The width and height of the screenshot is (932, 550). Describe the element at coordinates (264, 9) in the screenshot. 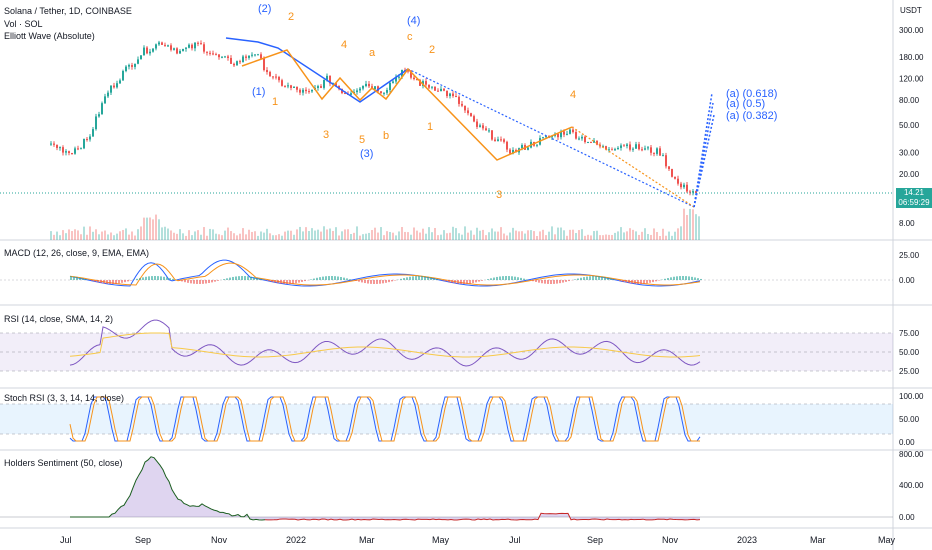

I see `wave-label-blue: (2)` at that location.